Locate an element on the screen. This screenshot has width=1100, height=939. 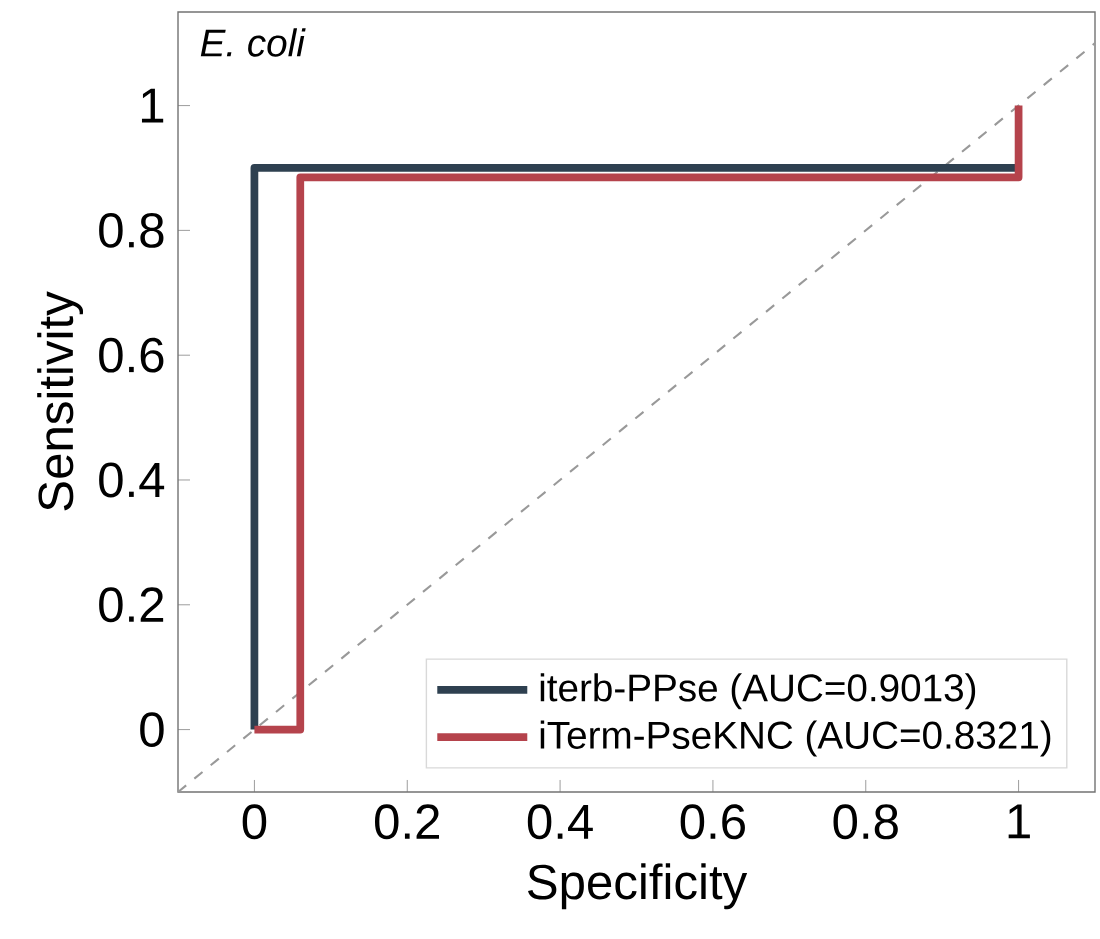
x-tick-label: 0.4 is located at coordinates (560, 822).